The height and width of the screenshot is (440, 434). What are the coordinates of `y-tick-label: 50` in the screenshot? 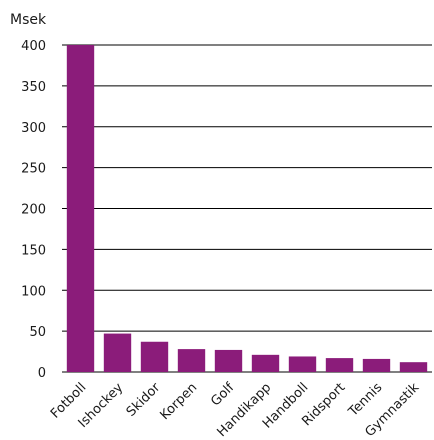 It's located at (37, 332).